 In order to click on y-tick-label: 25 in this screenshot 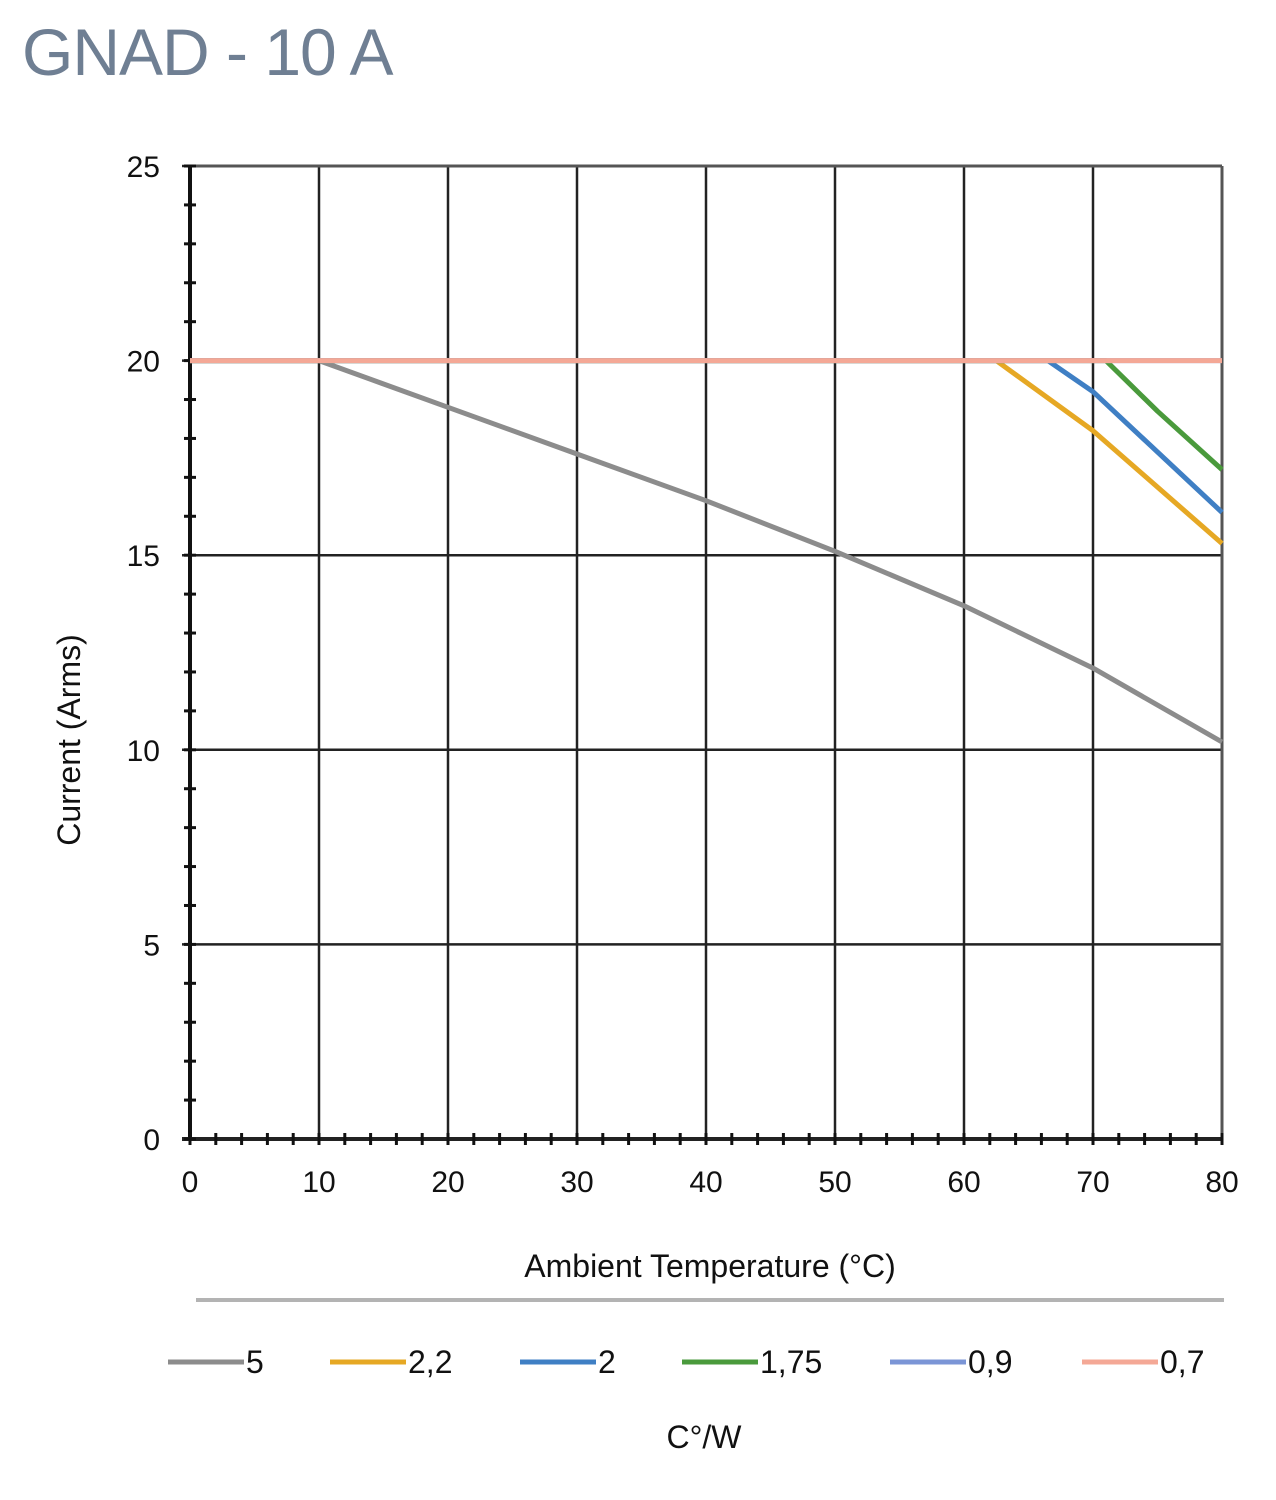, I will do `click(143, 167)`.